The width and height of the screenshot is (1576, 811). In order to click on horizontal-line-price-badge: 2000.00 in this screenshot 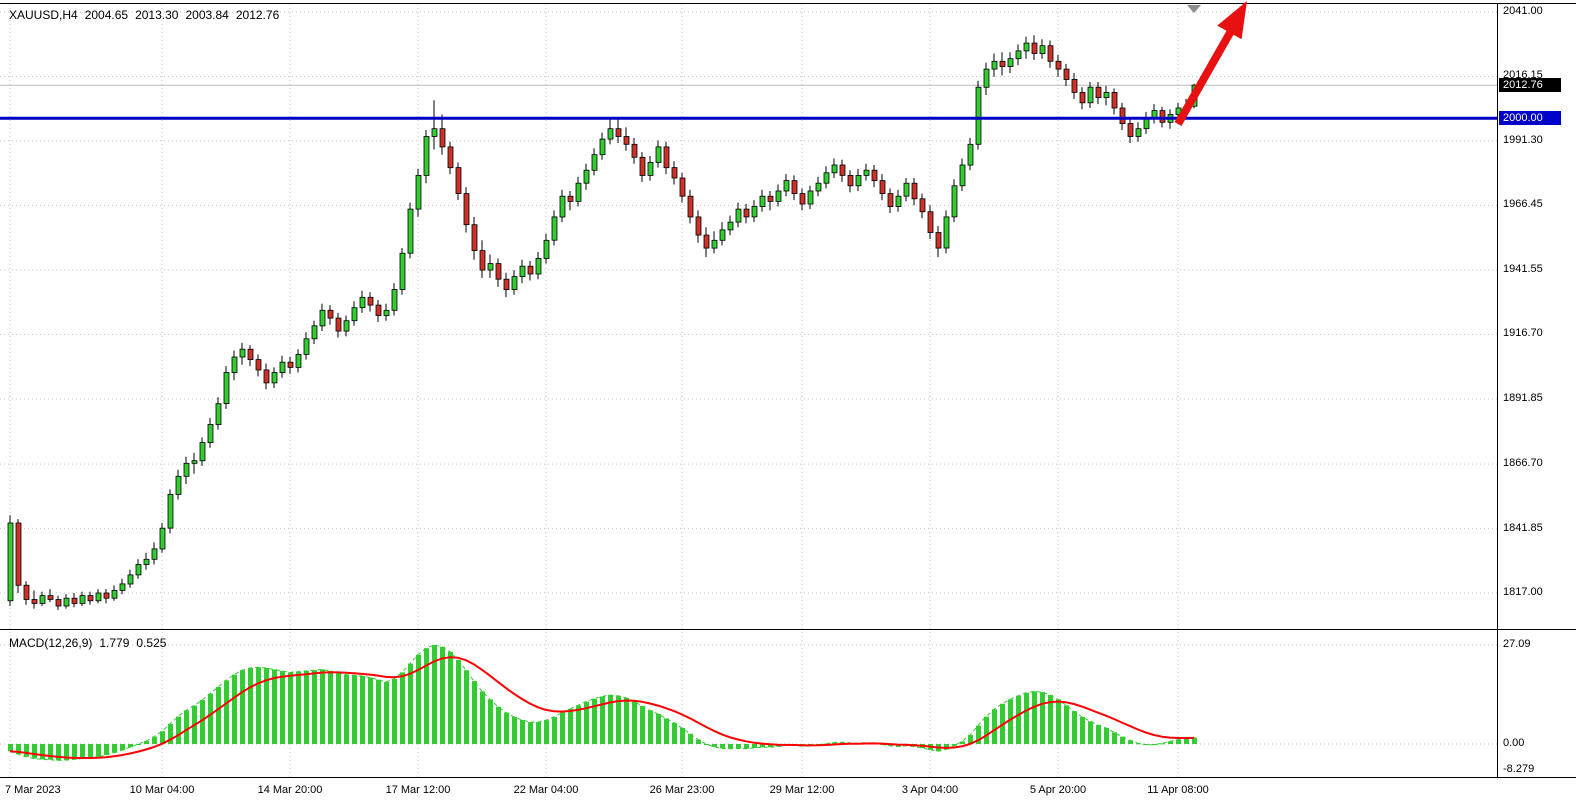, I will do `click(1530, 118)`.